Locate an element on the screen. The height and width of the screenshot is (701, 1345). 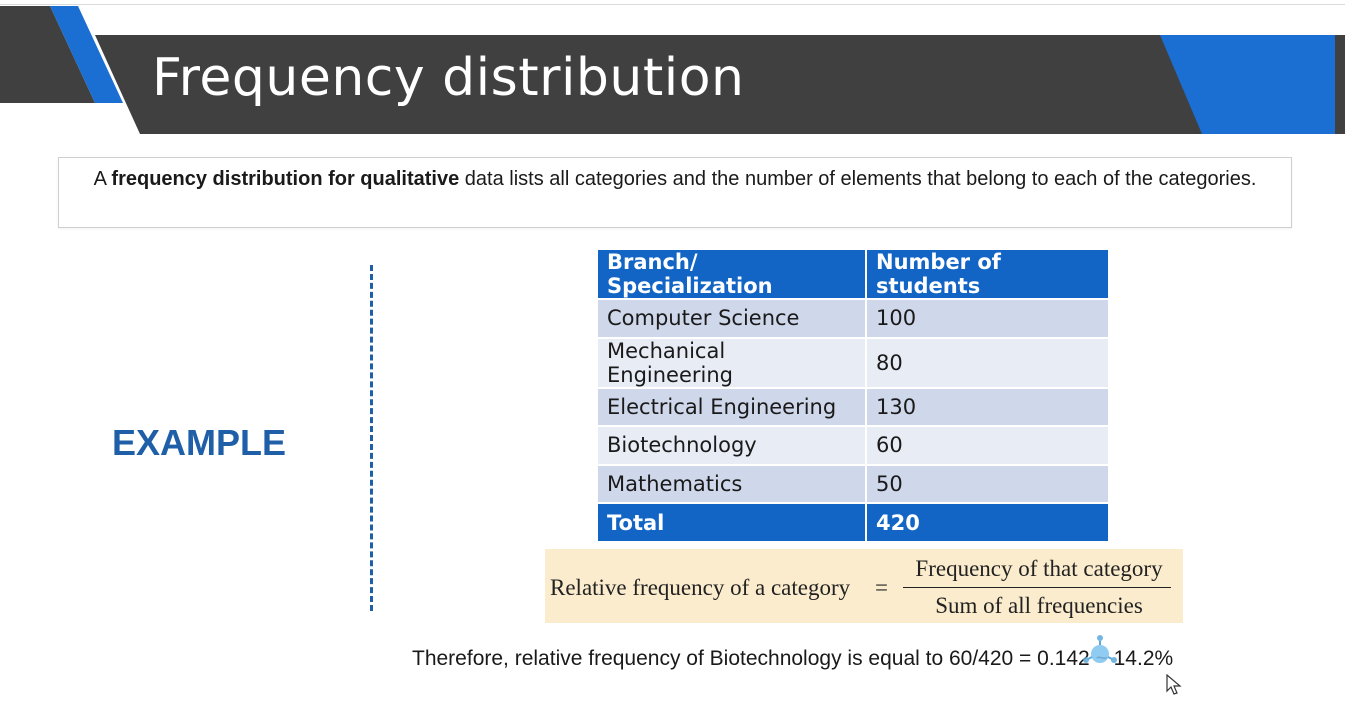
formula-lhs: Relative frequency of a category is located at coordinates (700, 587).